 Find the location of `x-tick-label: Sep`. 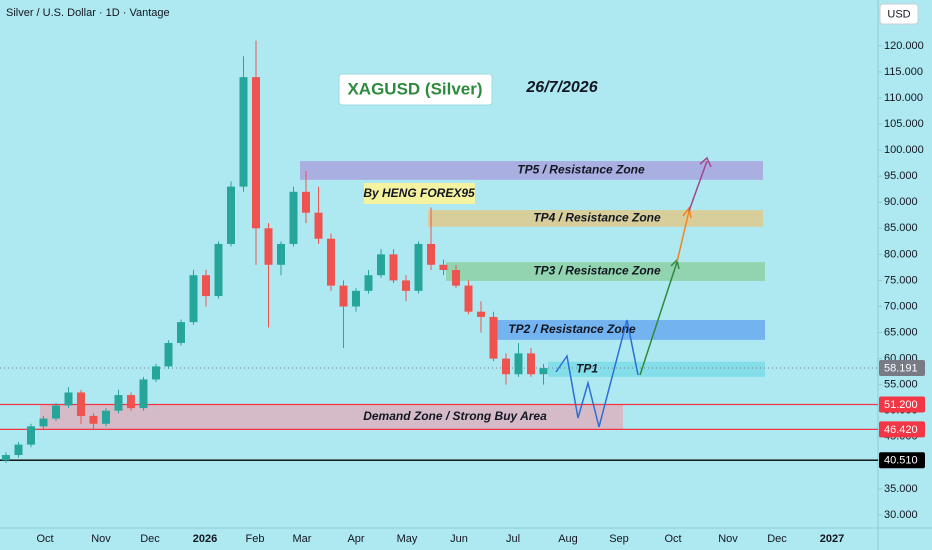

x-tick-label: Sep is located at coordinates (619, 539).